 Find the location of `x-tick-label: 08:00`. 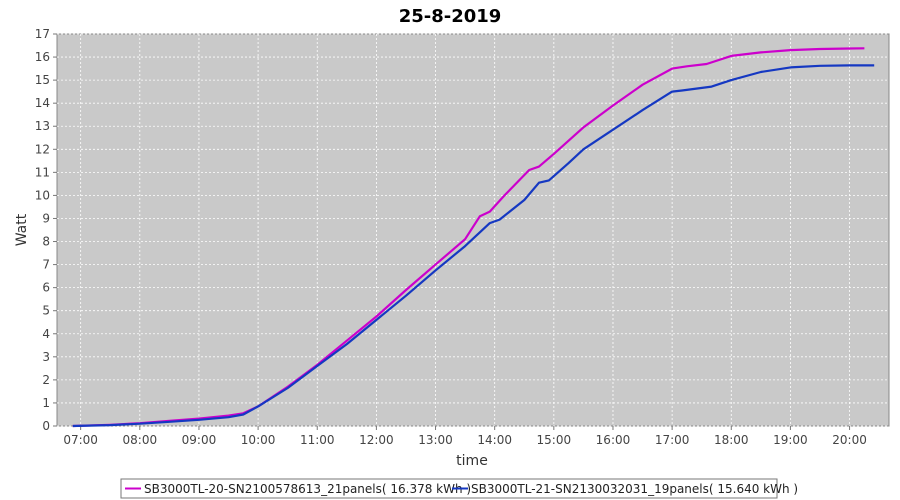

x-tick-label: 08:00 is located at coordinates (140, 440).